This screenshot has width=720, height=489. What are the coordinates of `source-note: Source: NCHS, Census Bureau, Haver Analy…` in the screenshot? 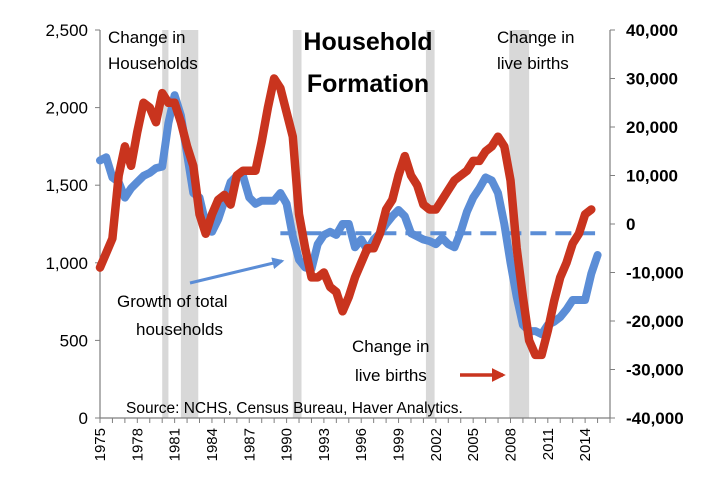 It's located at (294, 408).